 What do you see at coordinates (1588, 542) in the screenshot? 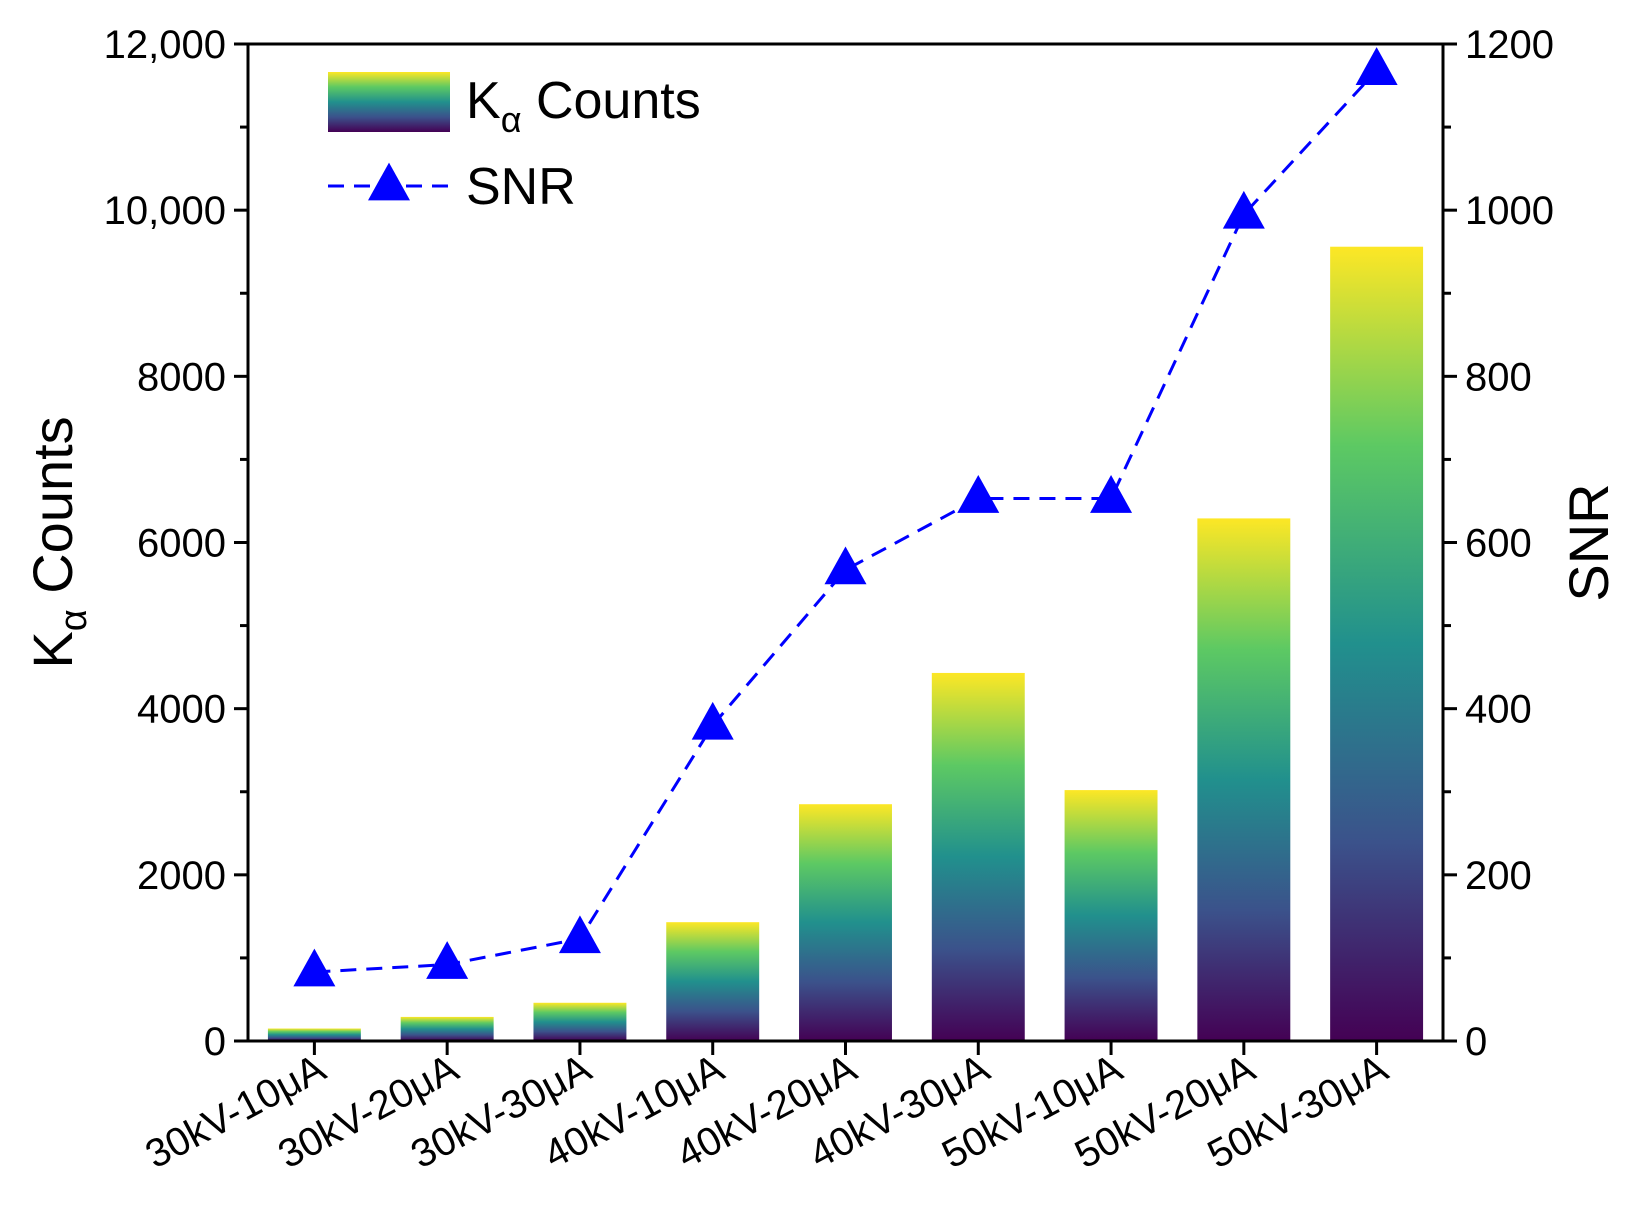
I see `right-axis-title: SNR` at bounding box center [1588, 542].